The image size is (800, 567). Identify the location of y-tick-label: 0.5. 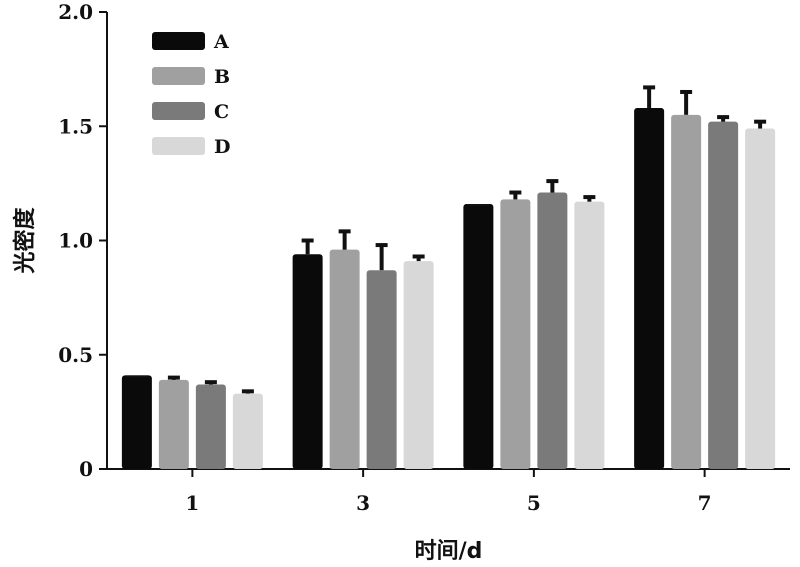
(75, 355).